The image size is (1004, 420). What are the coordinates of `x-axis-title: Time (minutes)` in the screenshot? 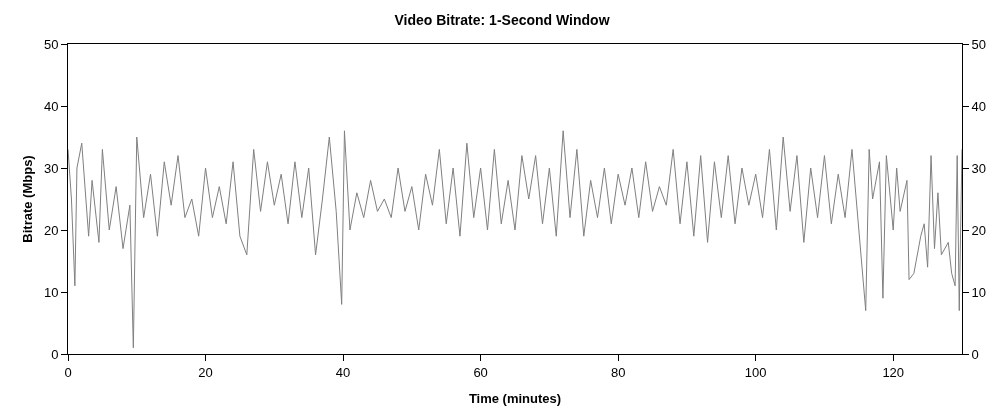 It's located at (515, 398).